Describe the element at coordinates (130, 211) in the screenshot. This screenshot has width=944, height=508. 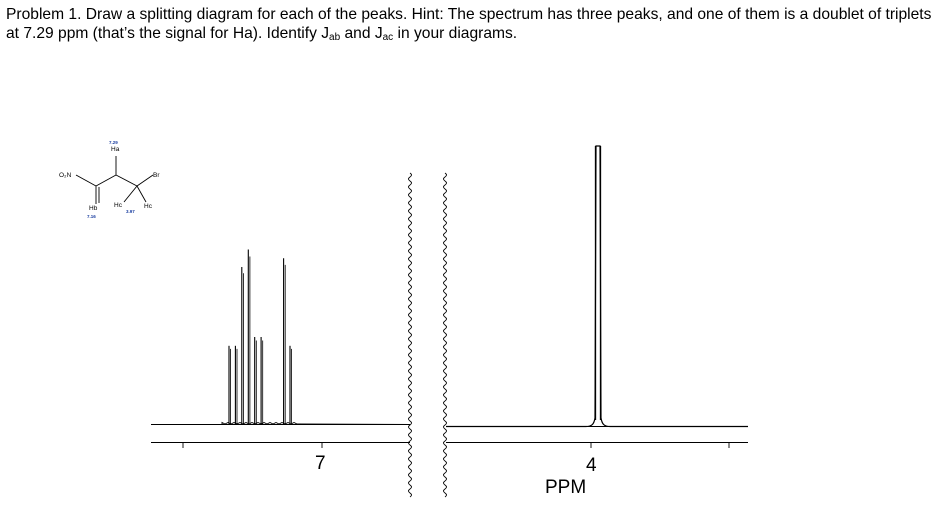
I see `hc-shift: 3.97` at that location.